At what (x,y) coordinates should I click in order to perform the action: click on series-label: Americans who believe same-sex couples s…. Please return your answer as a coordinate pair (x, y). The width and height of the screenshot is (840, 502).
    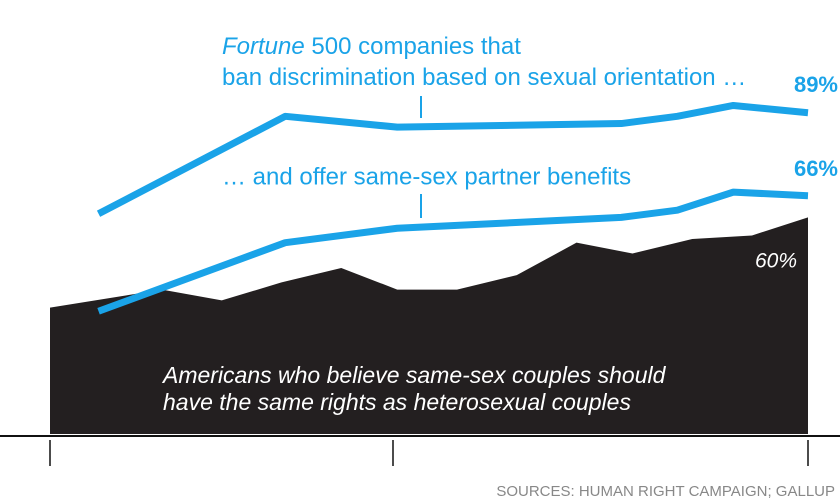
    Looking at the image, I should click on (416, 388).